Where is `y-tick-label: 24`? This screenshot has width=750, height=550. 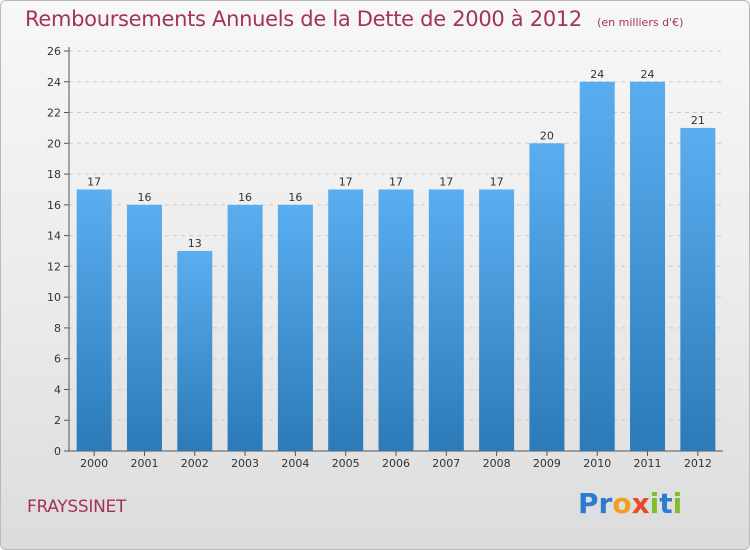
y-tick-label: 24 is located at coordinates (54, 82).